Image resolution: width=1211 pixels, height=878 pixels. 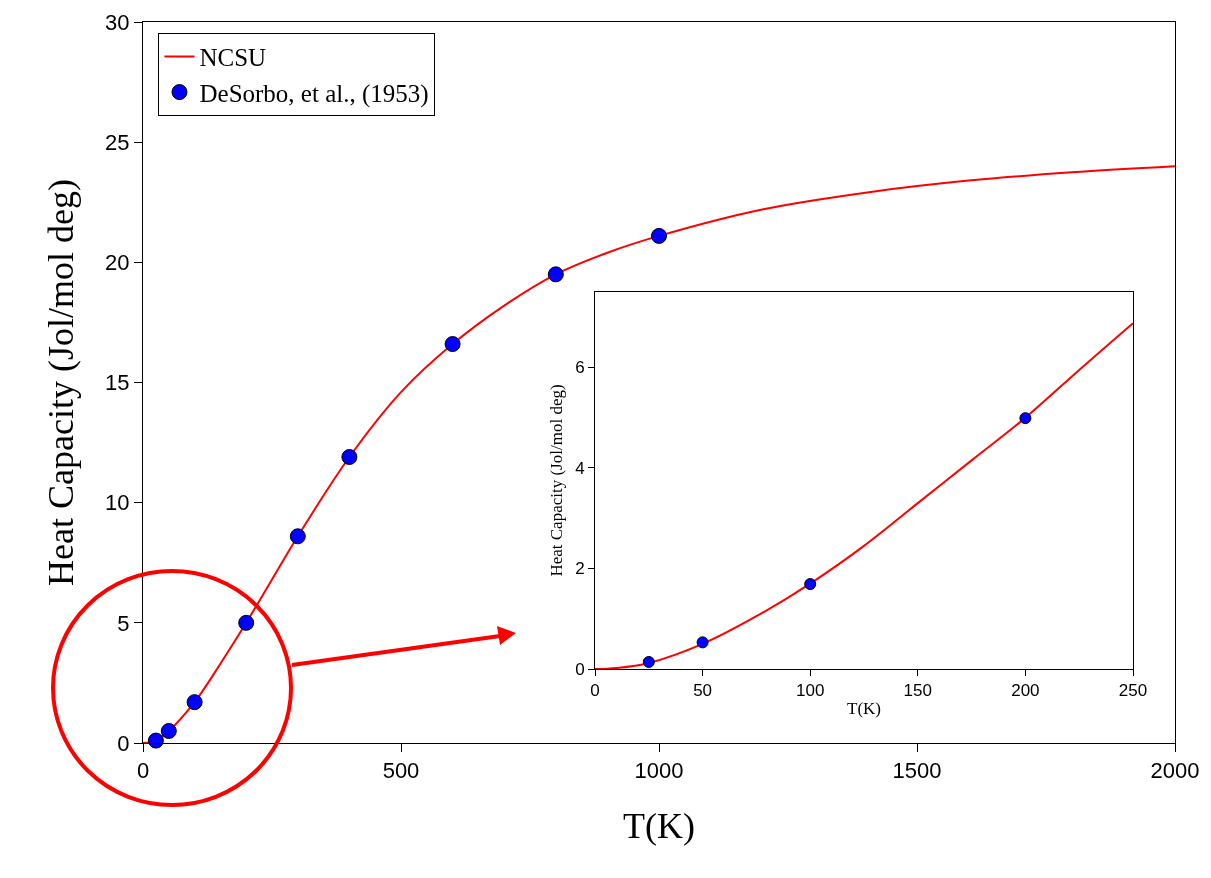 What do you see at coordinates (580, 368) in the screenshot?
I see `y-tick-label: 6` at bounding box center [580, 368].